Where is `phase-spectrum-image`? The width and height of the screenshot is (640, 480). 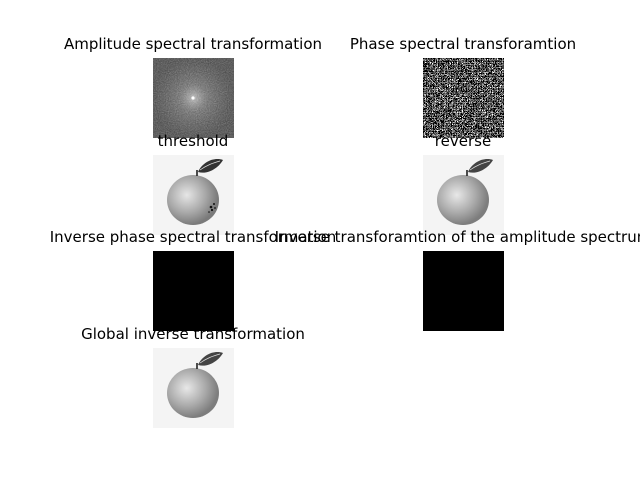 phase-spectrum-image is located at coordinates (463, 98).